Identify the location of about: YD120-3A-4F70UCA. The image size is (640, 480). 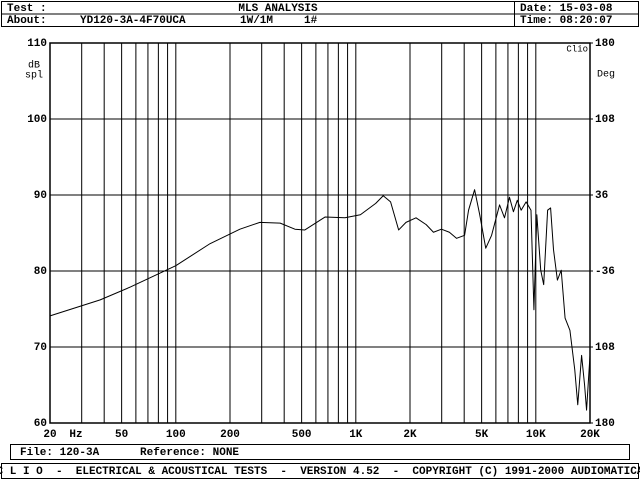
(133, 21).